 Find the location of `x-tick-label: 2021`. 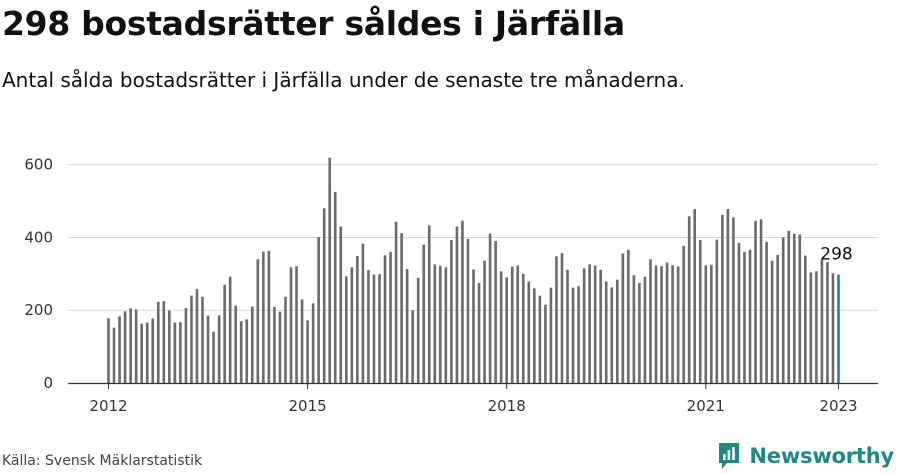

x-tick-label: 2021 is located at coordinates (706, 406).